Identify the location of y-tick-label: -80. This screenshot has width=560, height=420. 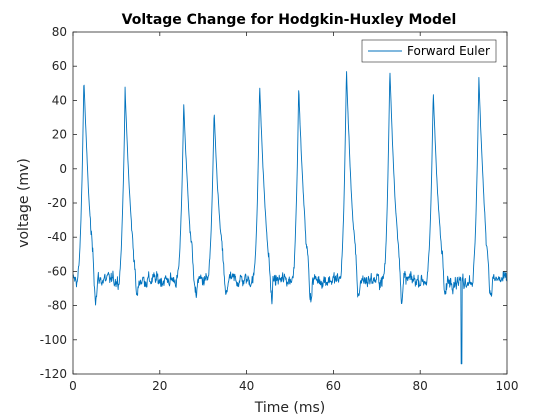
(57, 306).